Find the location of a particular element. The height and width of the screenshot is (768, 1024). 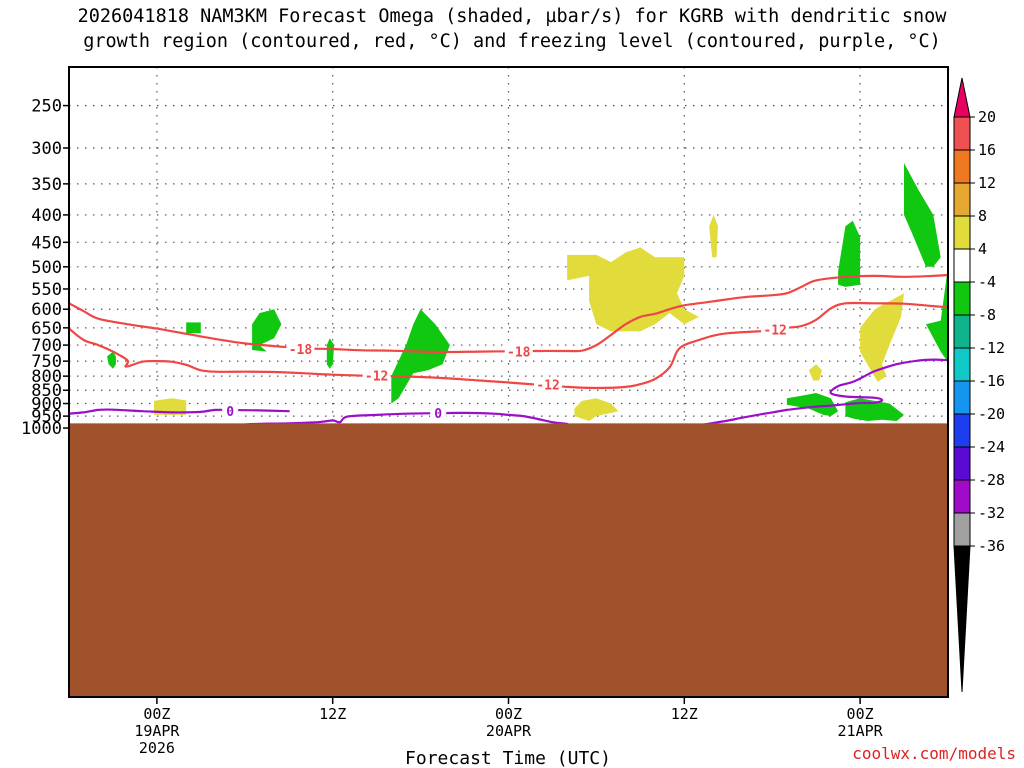

colorbar-tick-label-9: -20 is located at coordinates (991, 414).